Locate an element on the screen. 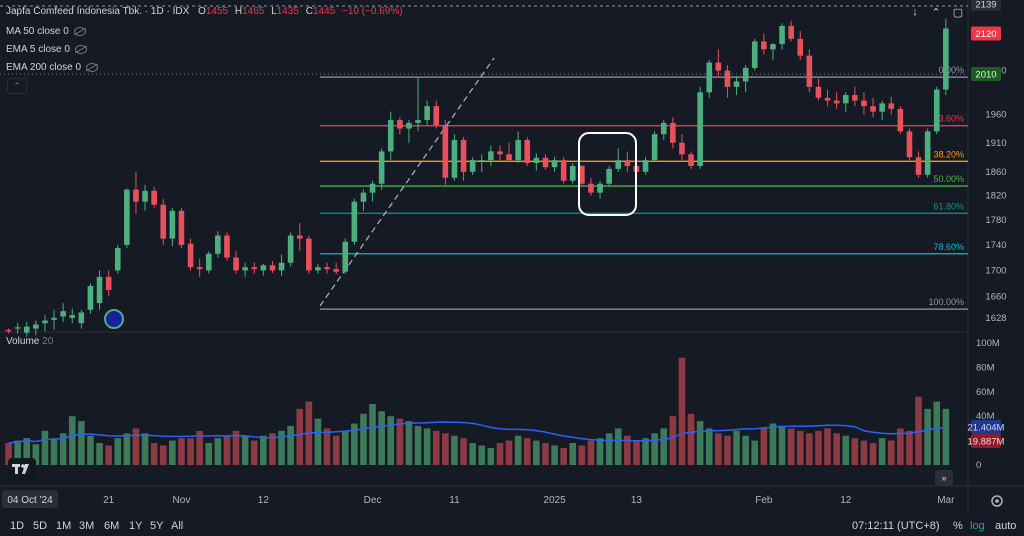 This screenshot has width=1024, height=536. volume-badge-last-text: 19.887M is located at coordinates (986, 442).